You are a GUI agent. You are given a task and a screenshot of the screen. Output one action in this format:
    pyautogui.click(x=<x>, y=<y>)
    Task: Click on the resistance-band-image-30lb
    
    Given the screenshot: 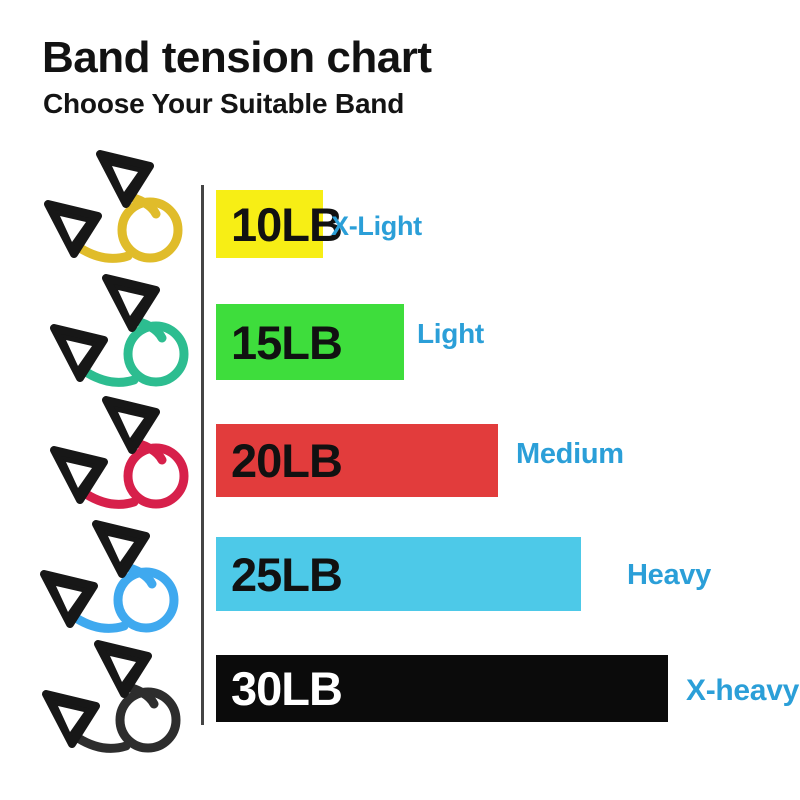 What is the action you would take?
    pyautogui.click(x=116, y=700)
    